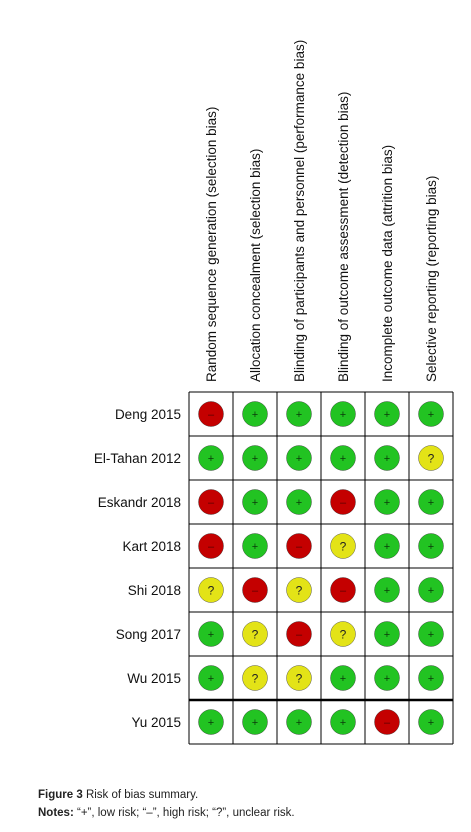  What do you see at coordinates (387, 263) in the screenshot?
I see `domain-header-5: Incomplete outcome data (attrition bias)` at bounding box center [387, 263].